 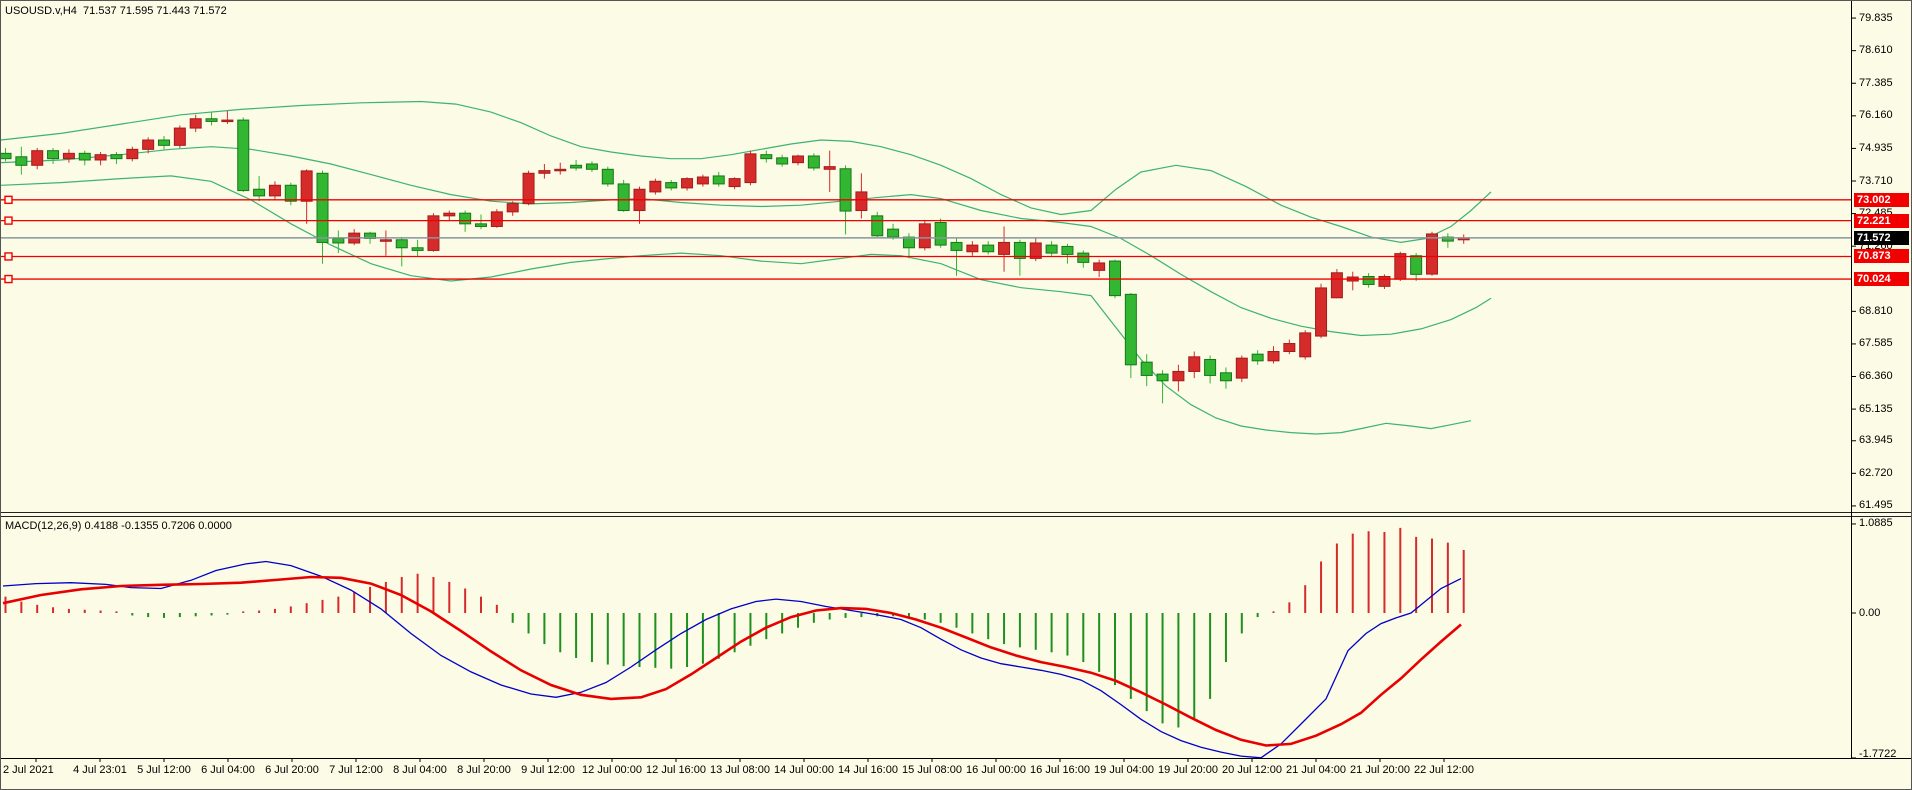 What do you see at coordinates (804, 770) in the screenshot?
I see `time-tick-label: 14 Jul 00:00` at bounding box center [804, 770].